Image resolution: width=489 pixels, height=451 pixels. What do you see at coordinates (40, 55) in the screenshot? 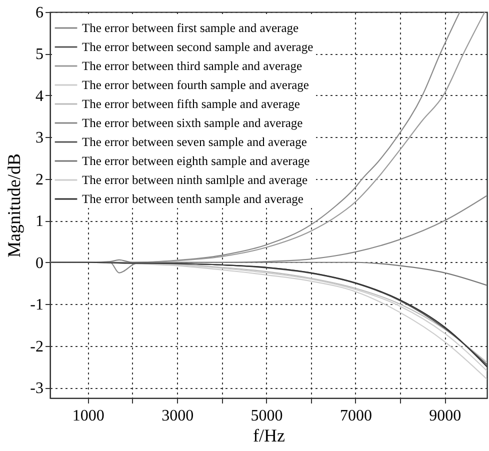
I see `y-tick-label: 5` at bounding box center [40, 55].